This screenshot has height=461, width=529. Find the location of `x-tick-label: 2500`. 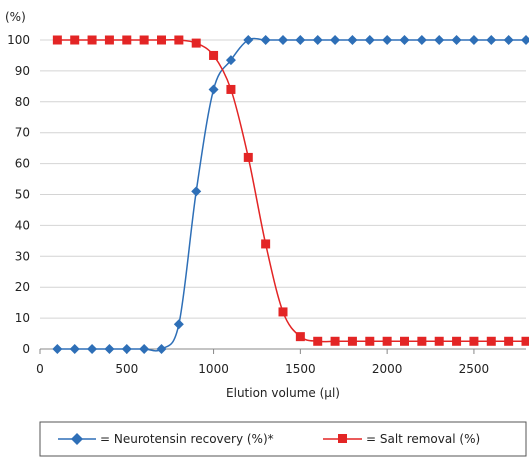

x-tick-label: 2500 is located at coordinates (474, 369).